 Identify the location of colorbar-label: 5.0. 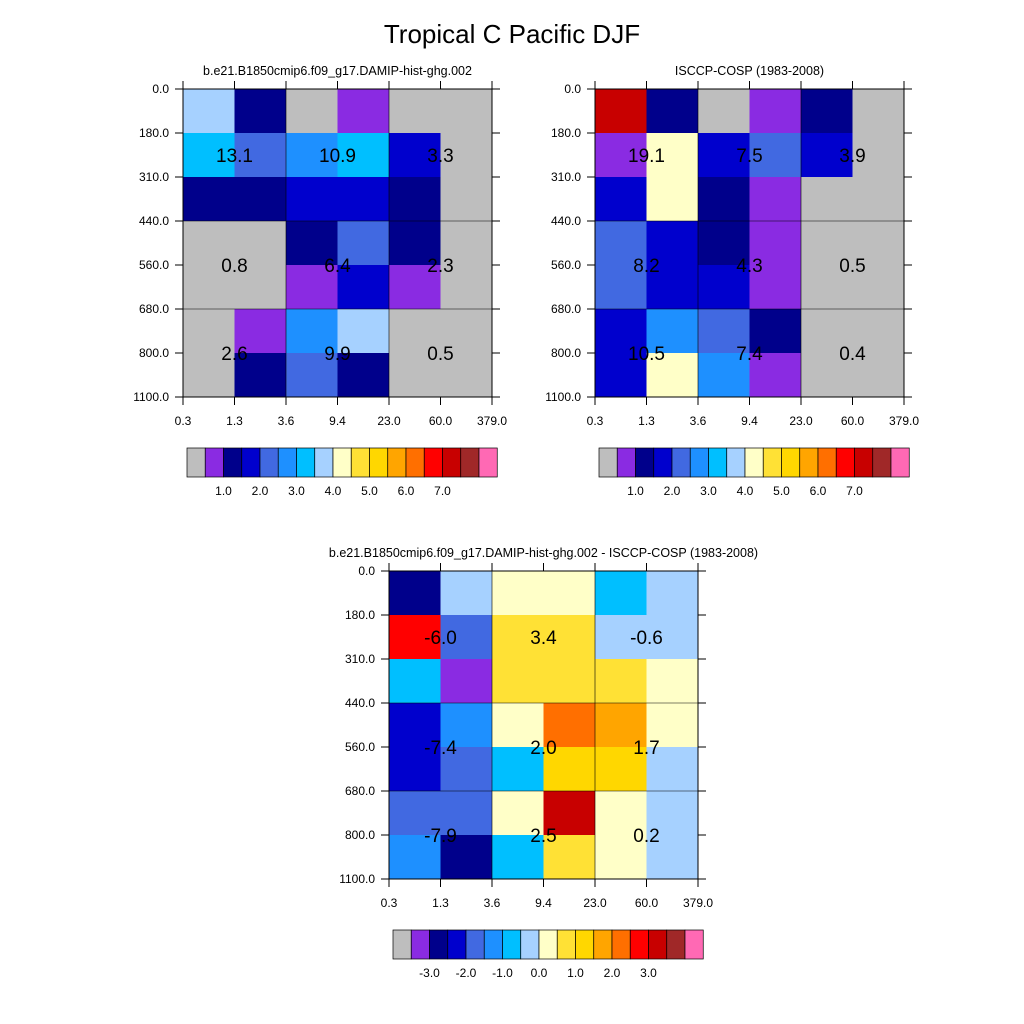
(369, 491).